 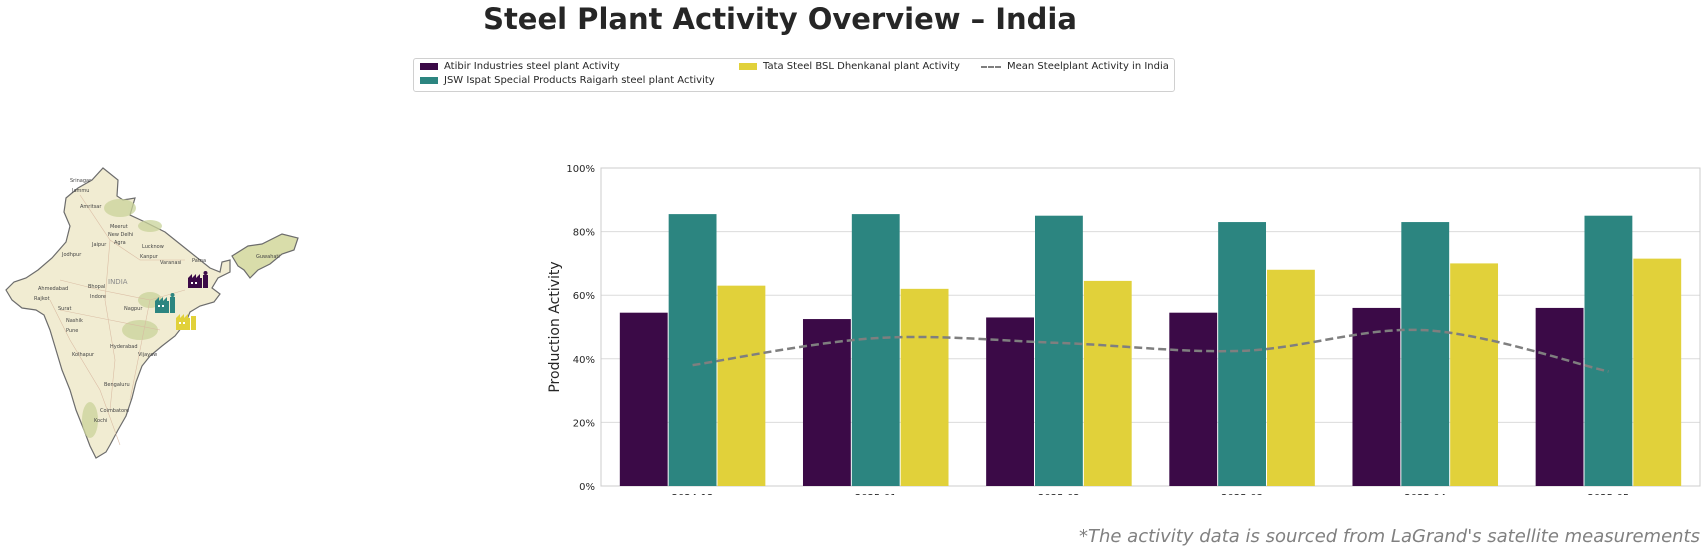 I want to click on legend-item: Mean Steelplant Activity in India, so click(x=1075, y=66).